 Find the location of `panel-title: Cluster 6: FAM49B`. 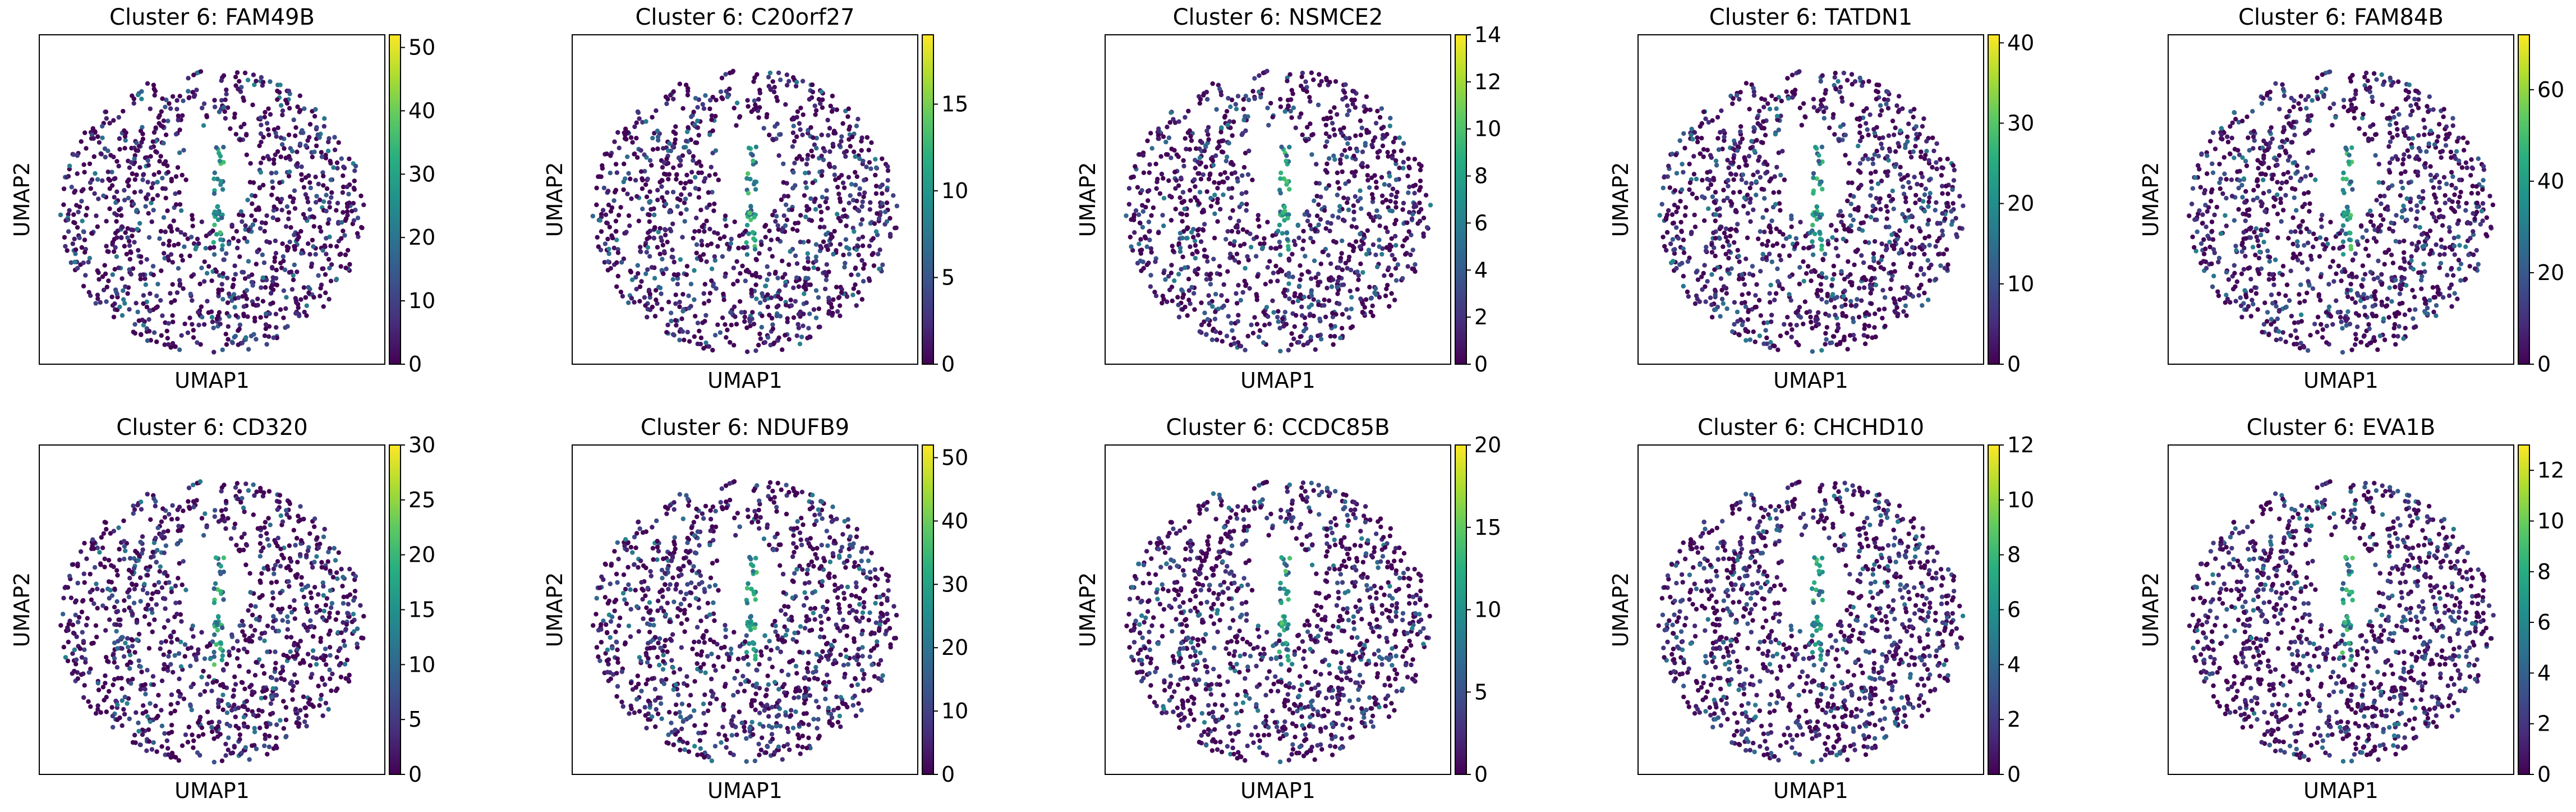

panel-title: Cluster 6: FAM49B is located at coordinates (212, 17).